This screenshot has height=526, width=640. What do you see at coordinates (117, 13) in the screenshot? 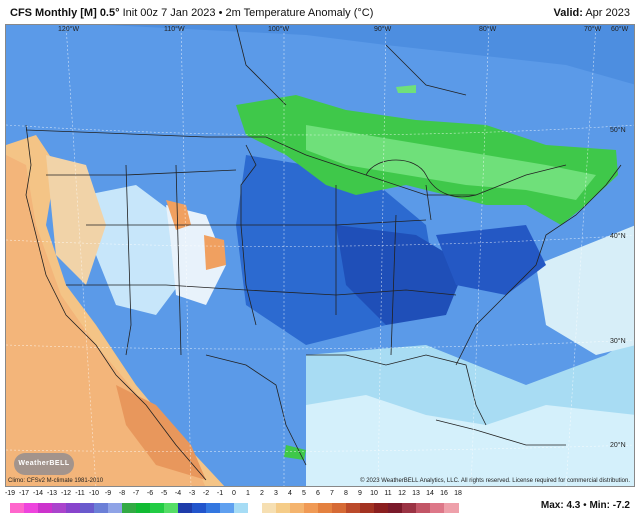
I see `degree-sign: °` at bounding box center [117, 13].